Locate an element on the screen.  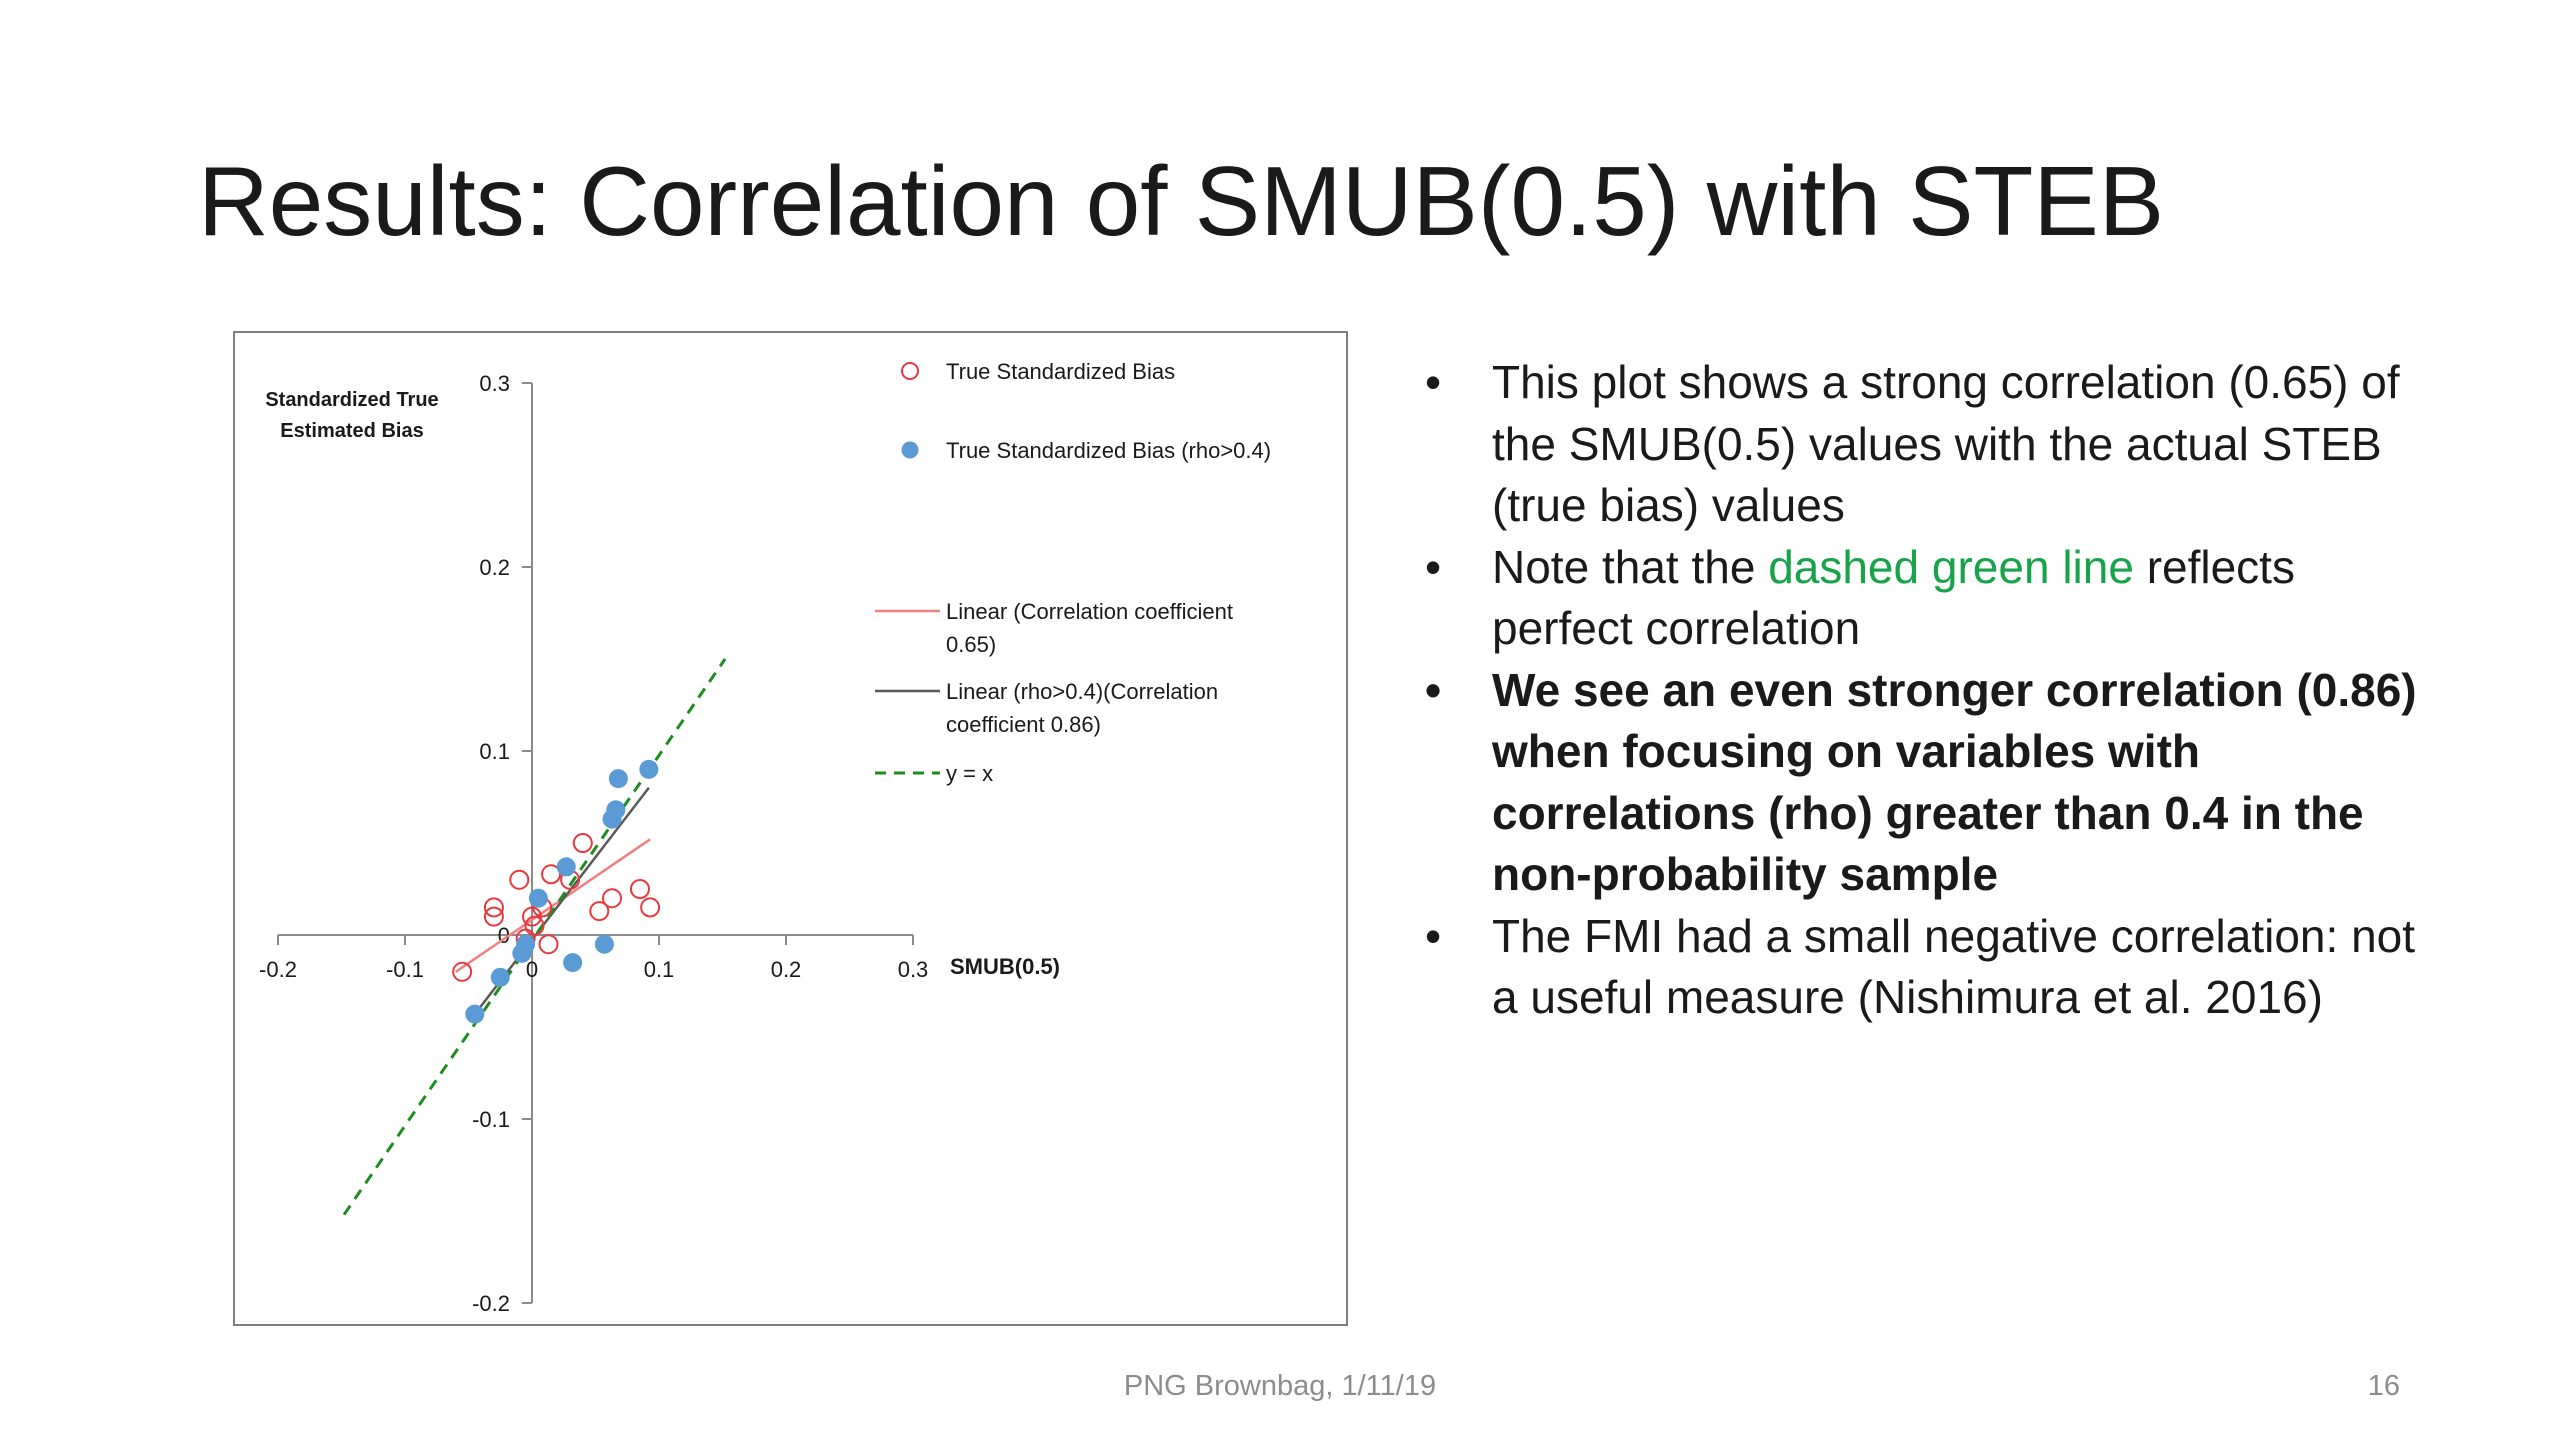
slide-footer: PNG Brownbag, 1/11/19 is located at coordinates (1280, 1386).